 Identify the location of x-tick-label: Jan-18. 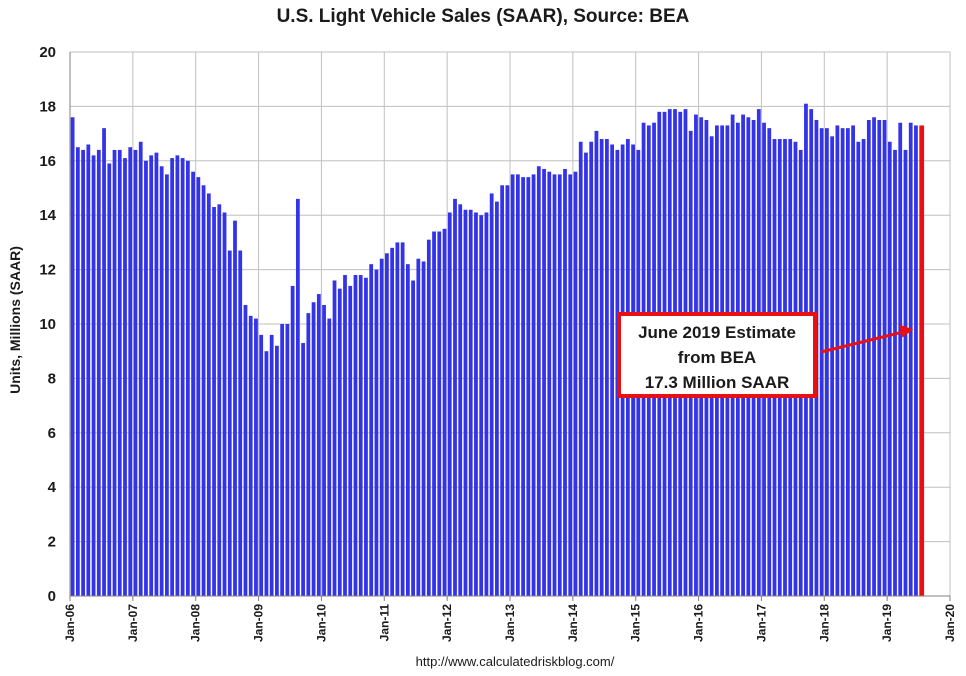
(824, 623).